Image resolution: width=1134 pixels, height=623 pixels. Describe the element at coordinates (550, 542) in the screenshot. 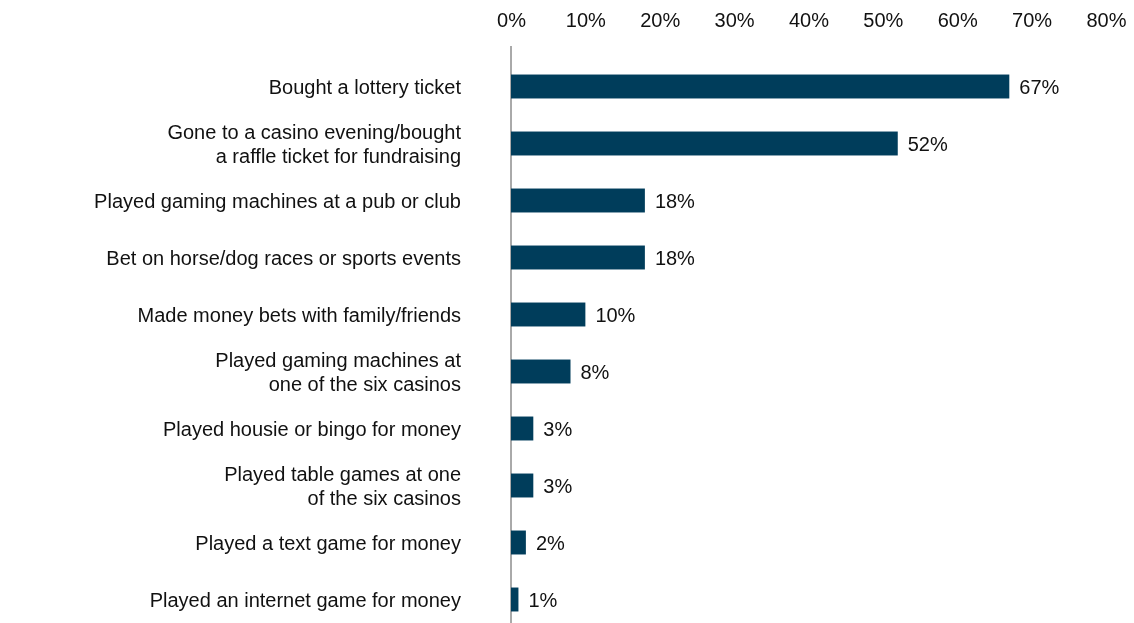

I see `data-label: 2%` at that location.